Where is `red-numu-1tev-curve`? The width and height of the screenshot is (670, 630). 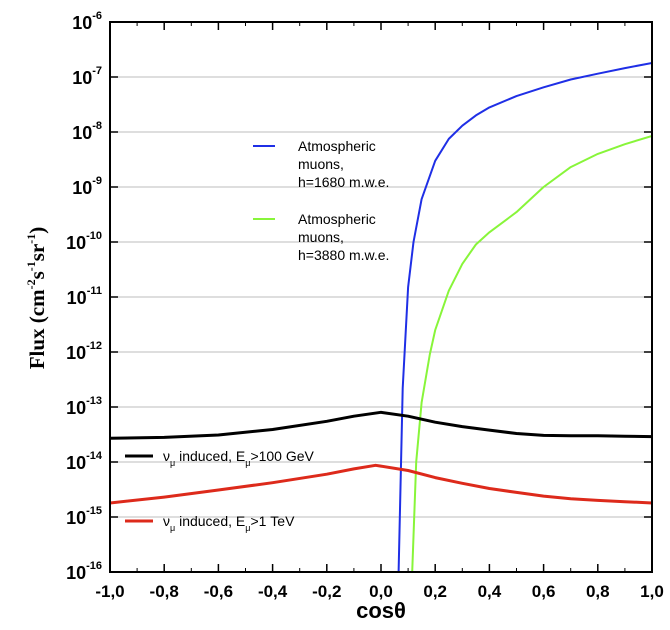
red-numu-1tev-curve is located at coordinates (381, 484).